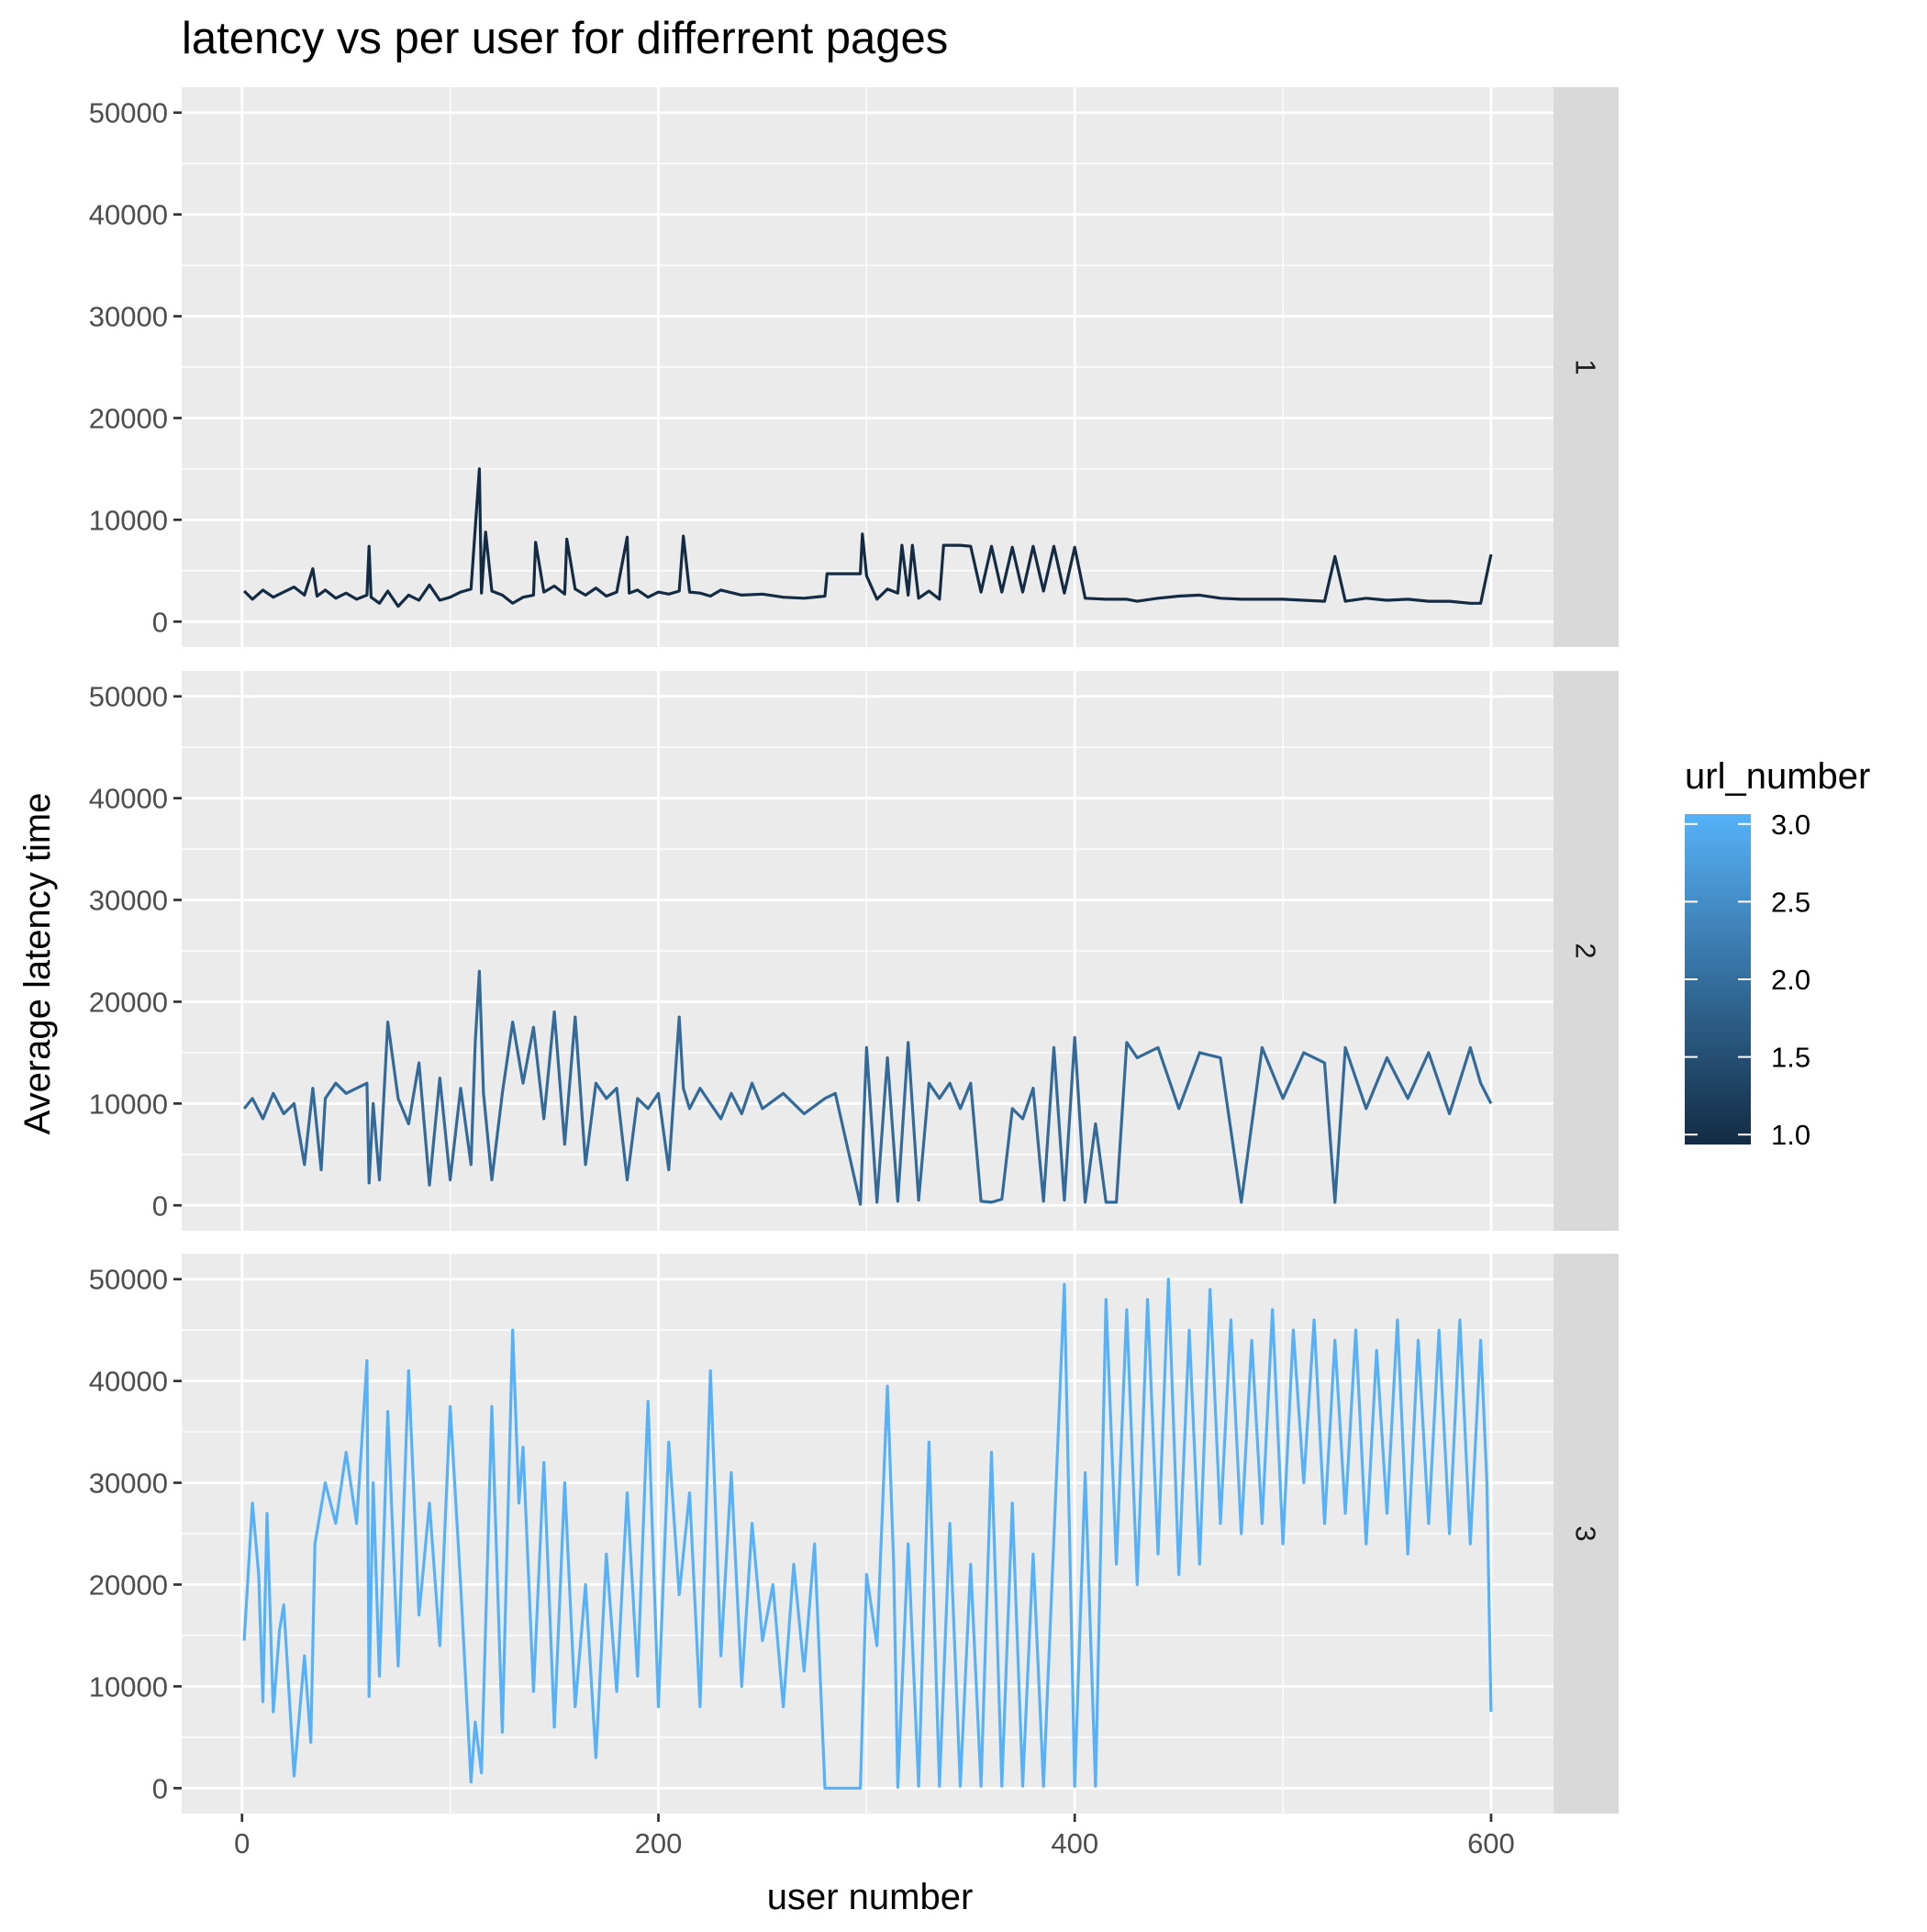 The width and height of the screenshot is (1927, 1932). What do you see at coordinates (1790, 980) in the screenshot?
I see `legend-break-label: 2.0` at bounding box center [1790, 980].